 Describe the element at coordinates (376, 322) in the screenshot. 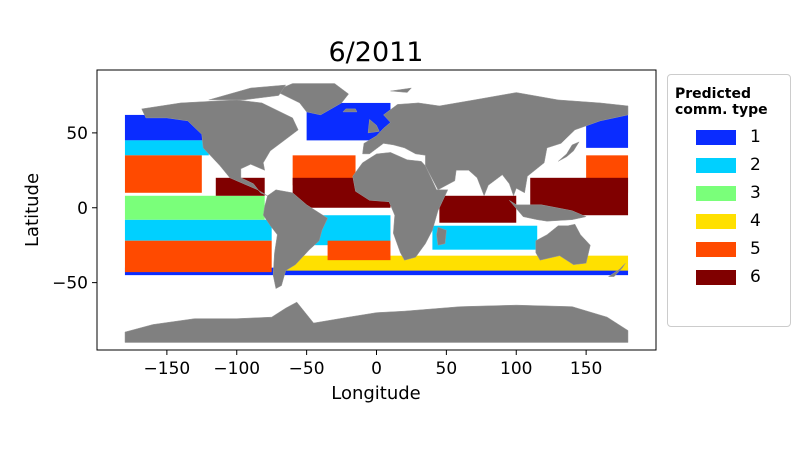

I see `antarctica-land` at that location.